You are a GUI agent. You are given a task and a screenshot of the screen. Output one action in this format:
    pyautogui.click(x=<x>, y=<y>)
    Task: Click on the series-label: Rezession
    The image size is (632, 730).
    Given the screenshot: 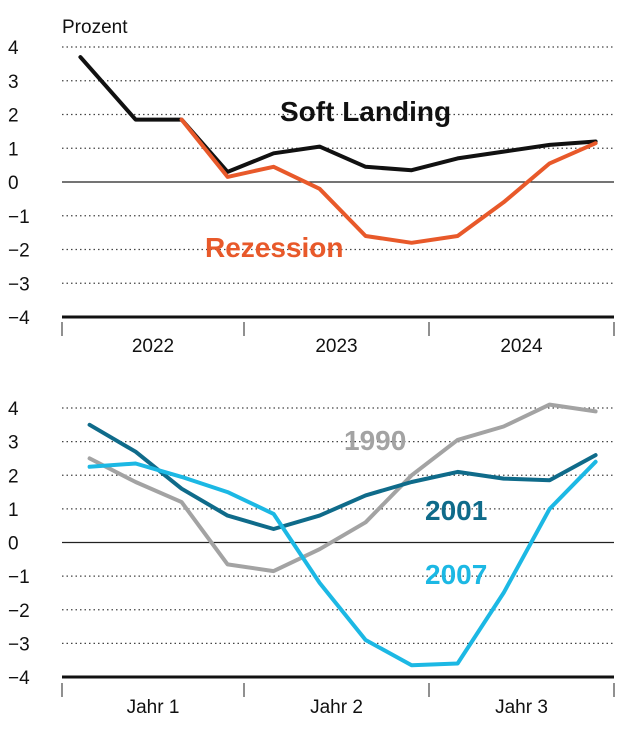 What is the action you would take?
    pyautogui.click(x=274, y=247)
    